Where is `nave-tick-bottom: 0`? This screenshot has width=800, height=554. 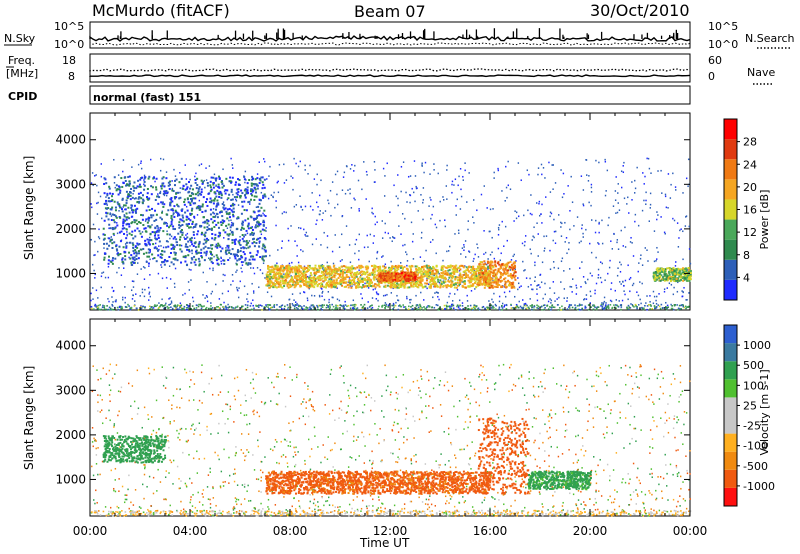
nave-tick-bottom: 0 is located at coordinates (711, 76).